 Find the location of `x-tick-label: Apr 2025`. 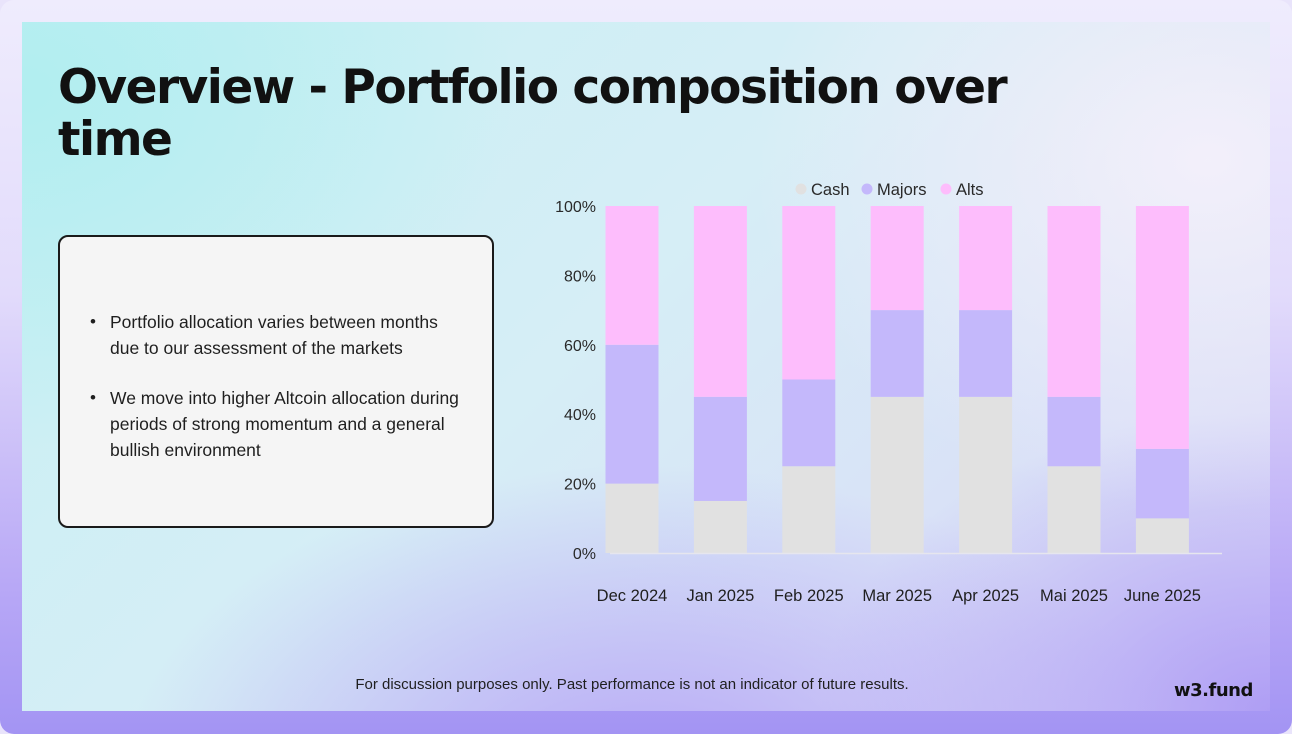

x-tick-label: Apr 2025 is located at coordinates (985, 596).